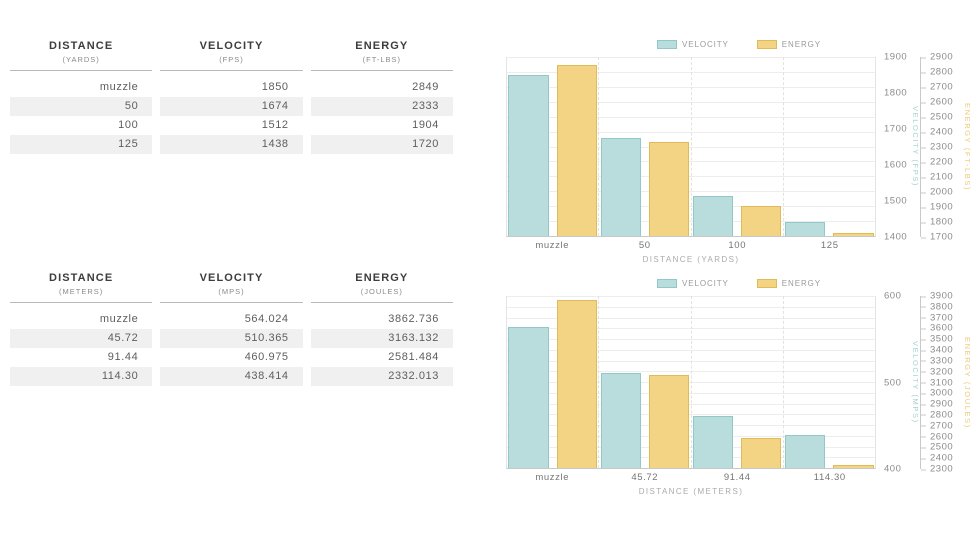 Image resolution: width=978 pixels, height=550 pixels. I want to click on energy-tick-label: 3000, so click(937, 393).